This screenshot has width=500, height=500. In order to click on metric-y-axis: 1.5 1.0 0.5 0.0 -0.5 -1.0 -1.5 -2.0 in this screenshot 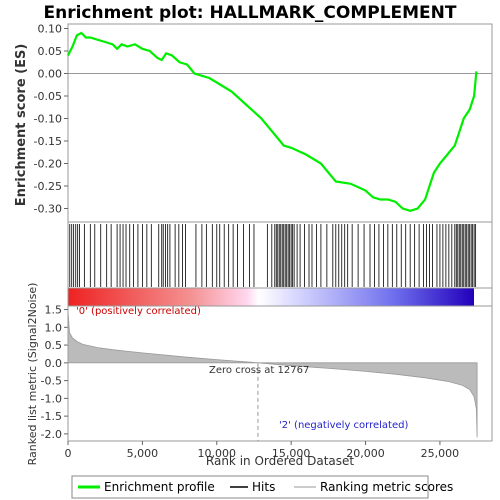, I will do `click(54, 372)`.